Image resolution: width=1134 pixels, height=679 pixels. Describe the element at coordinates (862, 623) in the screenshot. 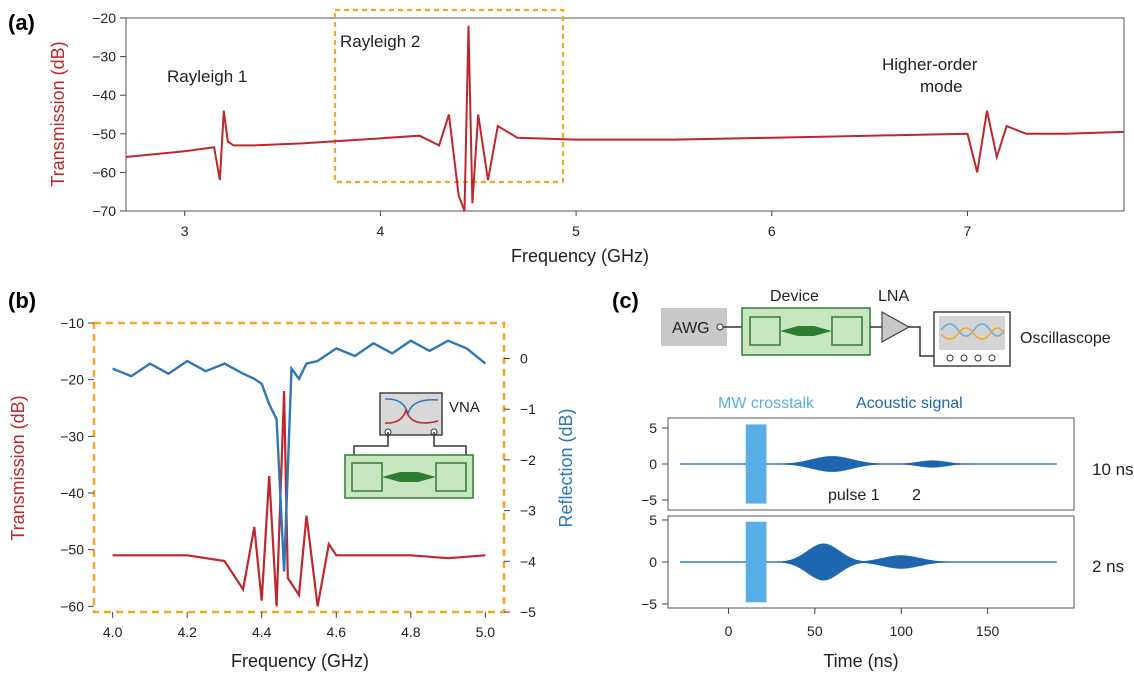

I see `panel-c-x-ticks: 0 50 100 150` at that location.